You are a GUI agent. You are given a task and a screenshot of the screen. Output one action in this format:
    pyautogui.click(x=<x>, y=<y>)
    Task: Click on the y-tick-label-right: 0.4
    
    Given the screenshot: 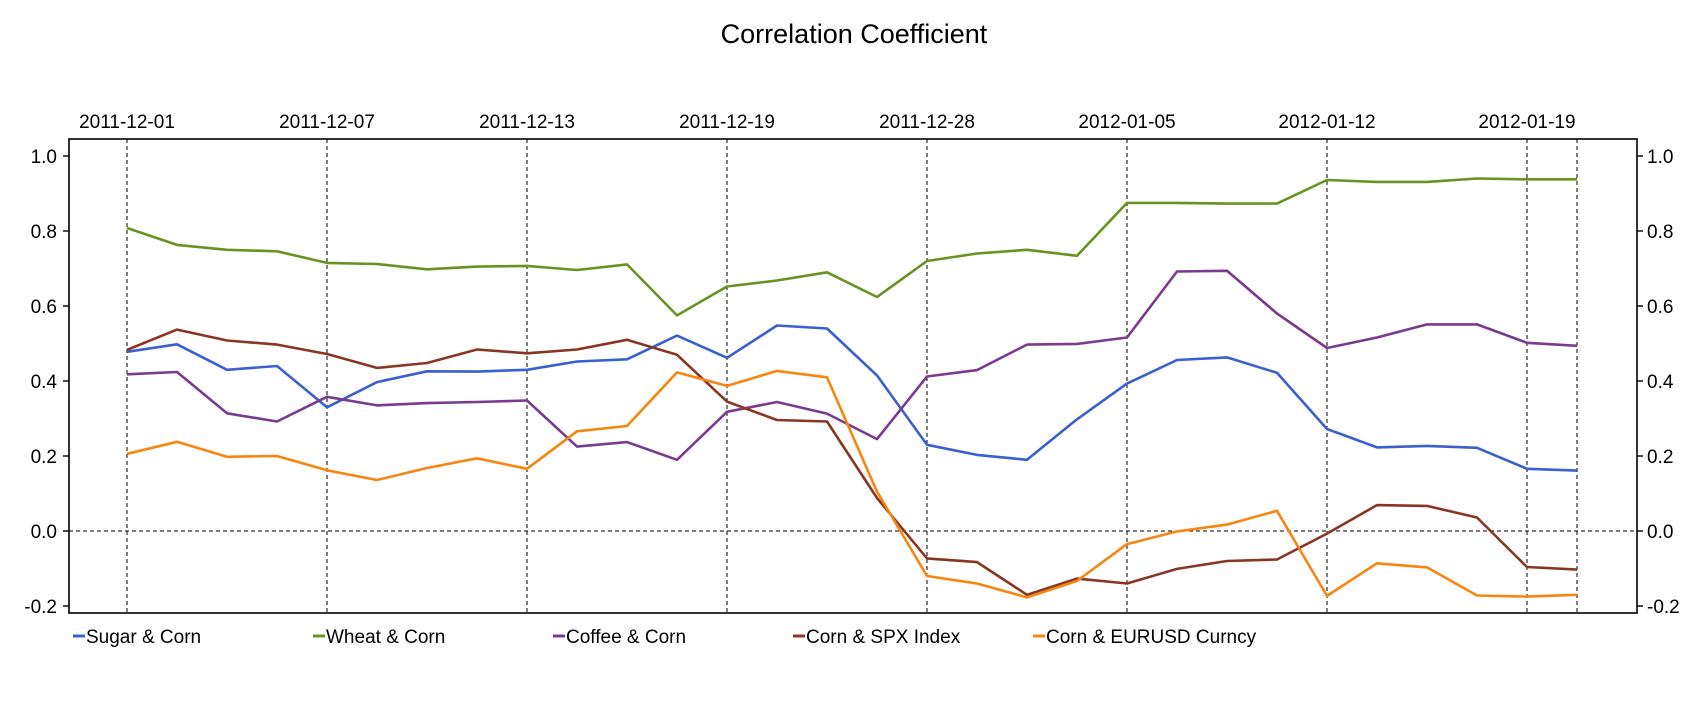 What is the action you would take?
    pyautogui.click(x=1660, y=382)
    